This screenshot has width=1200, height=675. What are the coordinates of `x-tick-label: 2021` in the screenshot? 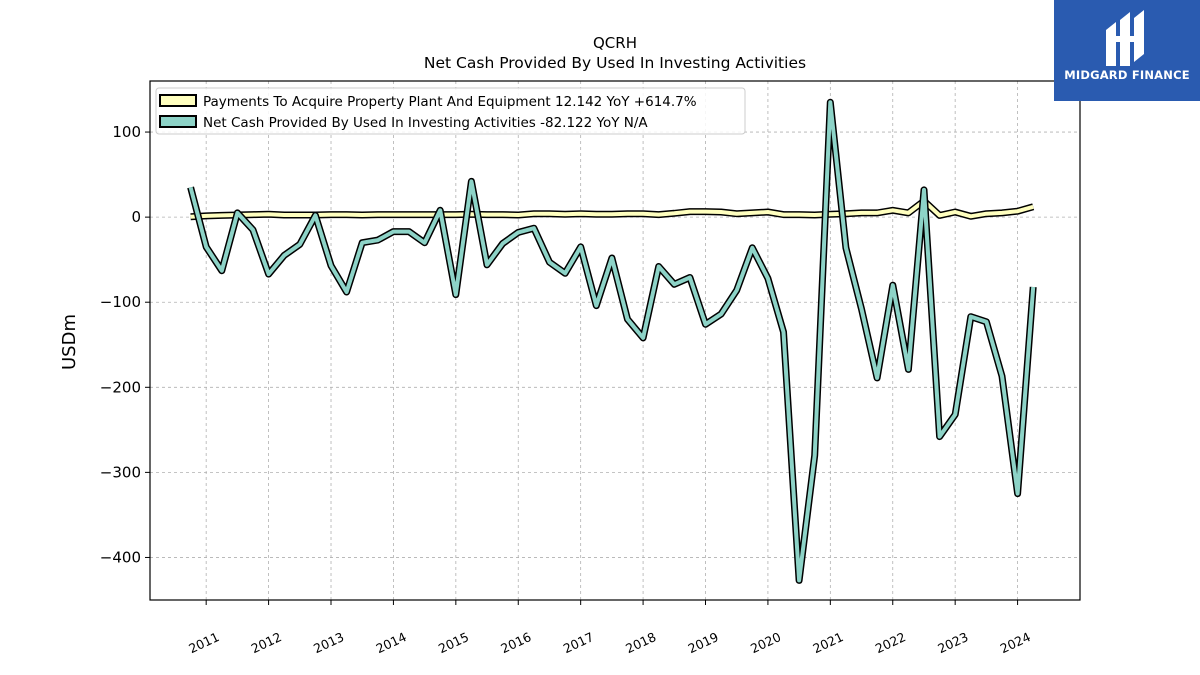 It's located at (827, 642).